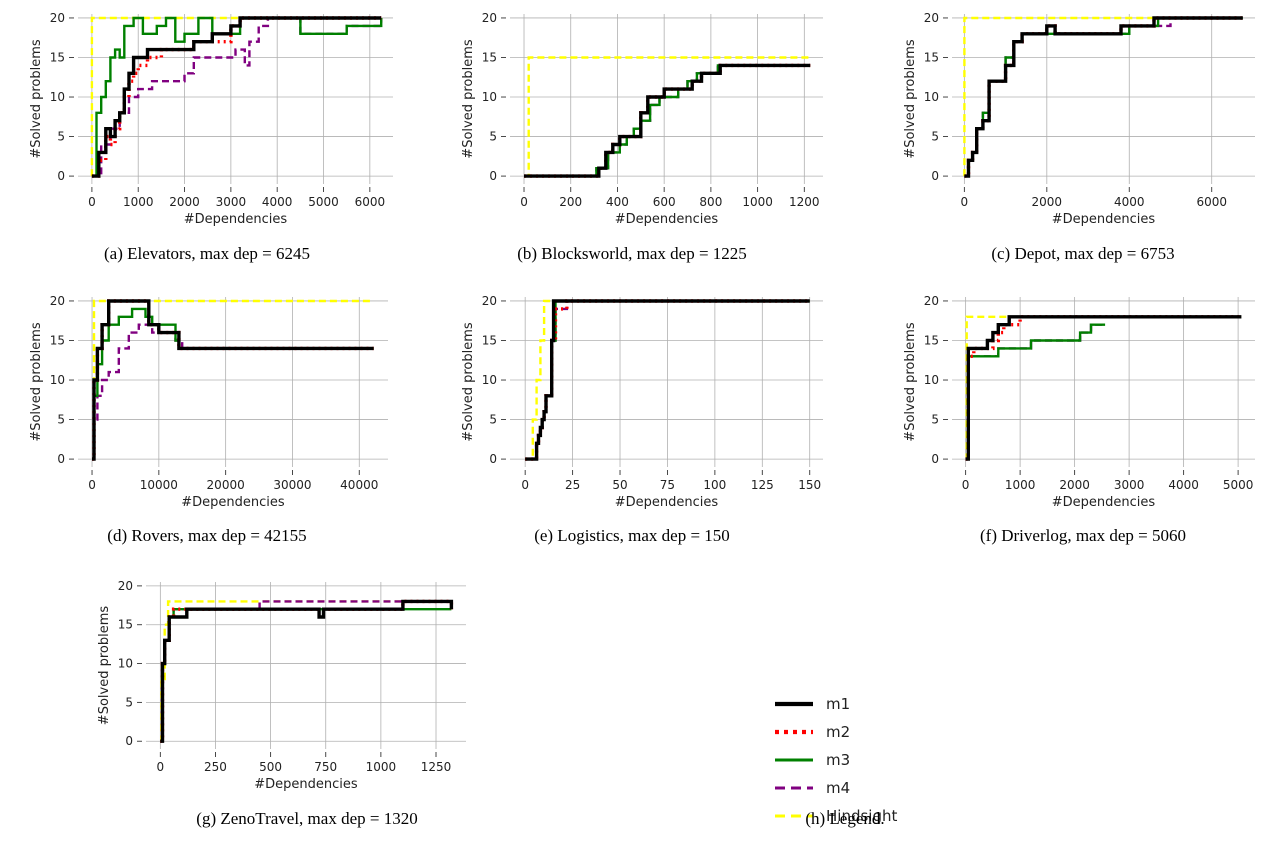 The height and width of the screenshot is (844, 1271). What do you see at coordinates (838, 704) in the screenshot?
I see `legend-label-m1: m1` at bounding box center [838, 704].